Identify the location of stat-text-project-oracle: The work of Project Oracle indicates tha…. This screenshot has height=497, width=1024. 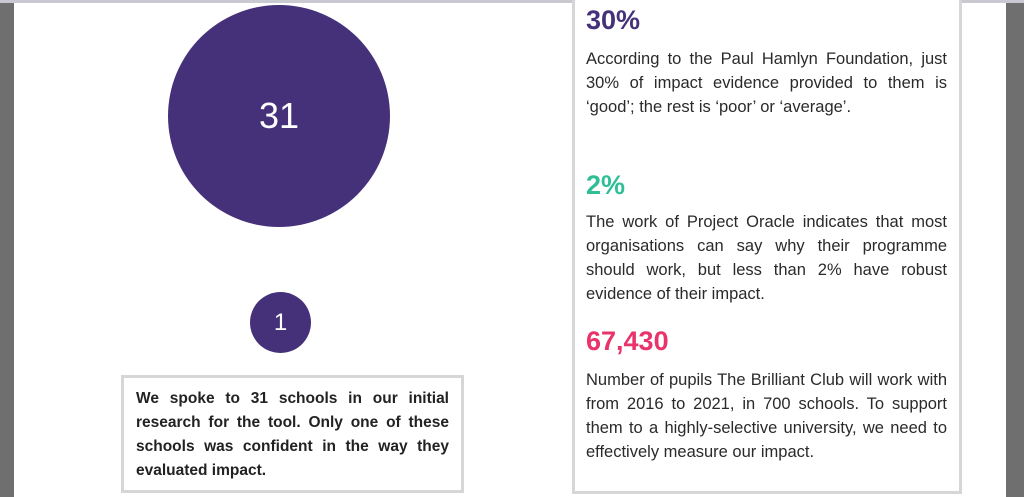
(766, 258).